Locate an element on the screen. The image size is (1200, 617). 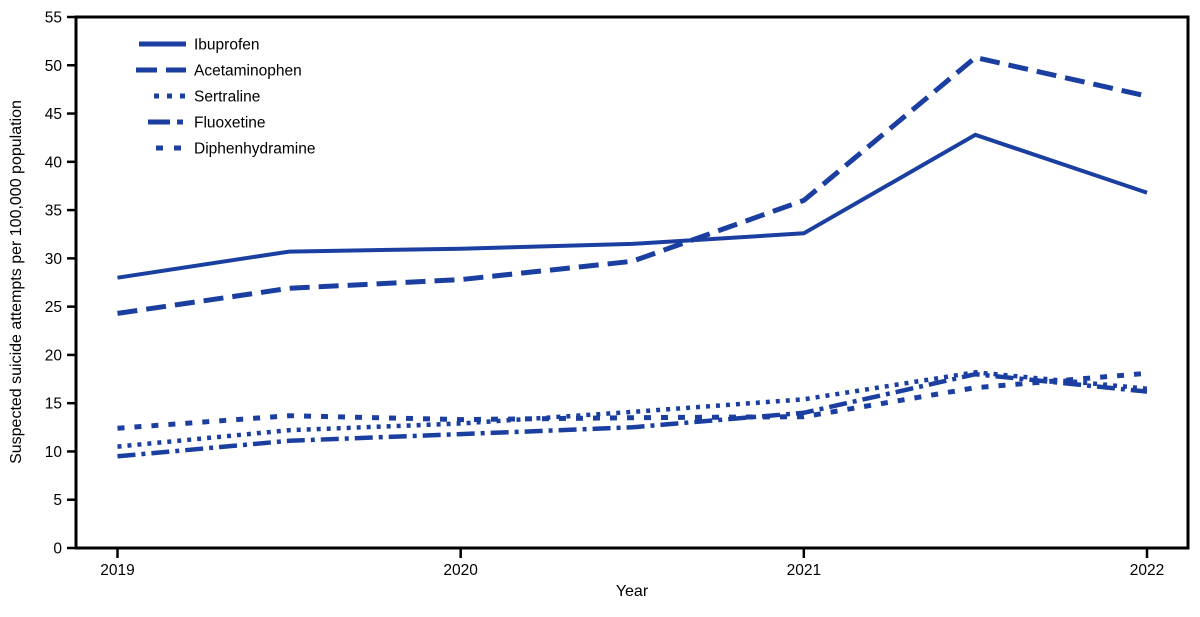
legend-item-fluoxetine: Fluoxetine is located at coordinates (207, 123).